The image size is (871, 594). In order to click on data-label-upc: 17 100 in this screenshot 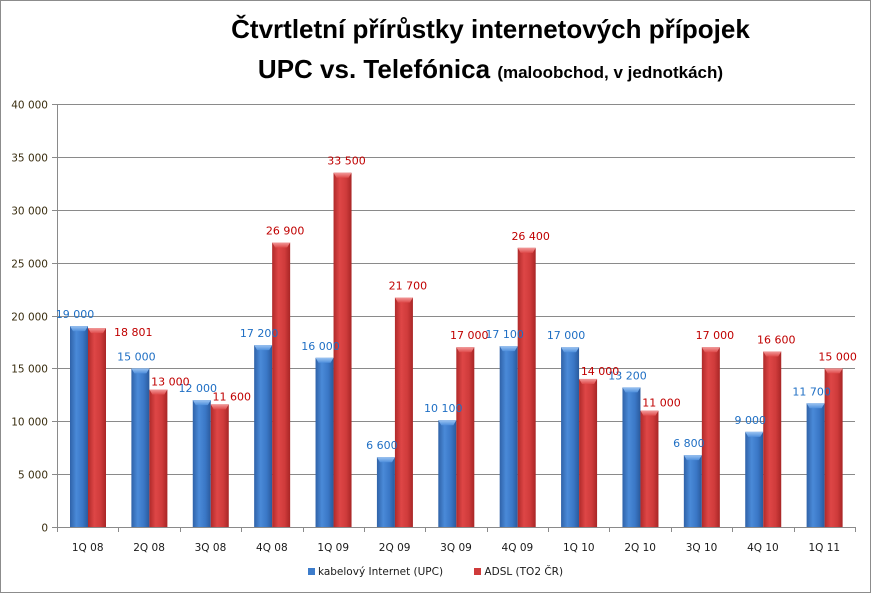, I will do `click(504, 334)`.